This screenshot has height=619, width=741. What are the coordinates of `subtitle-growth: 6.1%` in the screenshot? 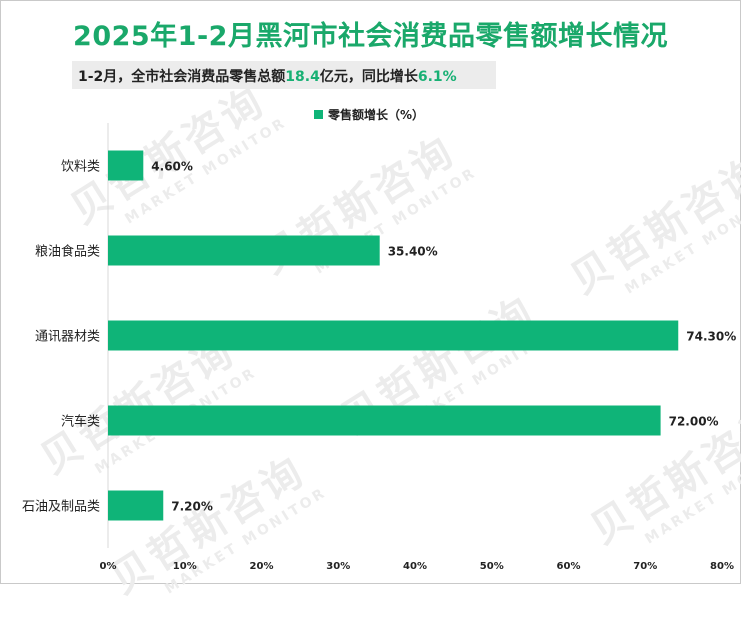 It's located at (437, 77).